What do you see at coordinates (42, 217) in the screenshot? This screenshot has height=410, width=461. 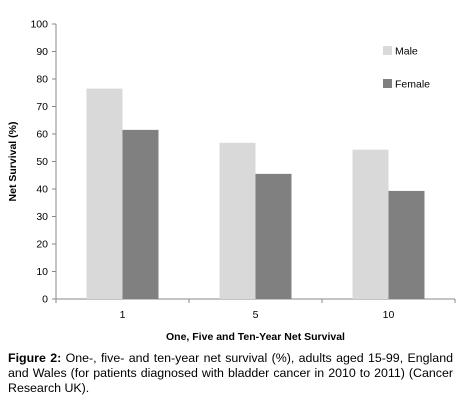 I see `y-tick-label: 30` at bounding box center [42, 217].